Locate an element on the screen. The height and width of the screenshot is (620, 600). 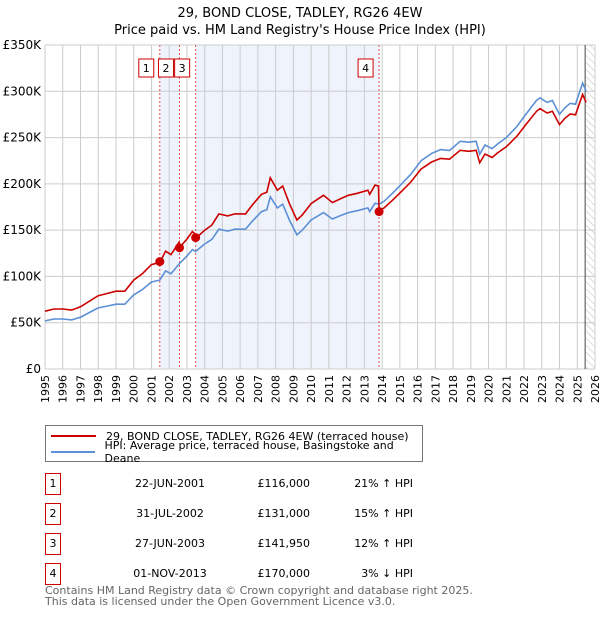
x-tick-label: 2022 is located at coordinates (524, 389).